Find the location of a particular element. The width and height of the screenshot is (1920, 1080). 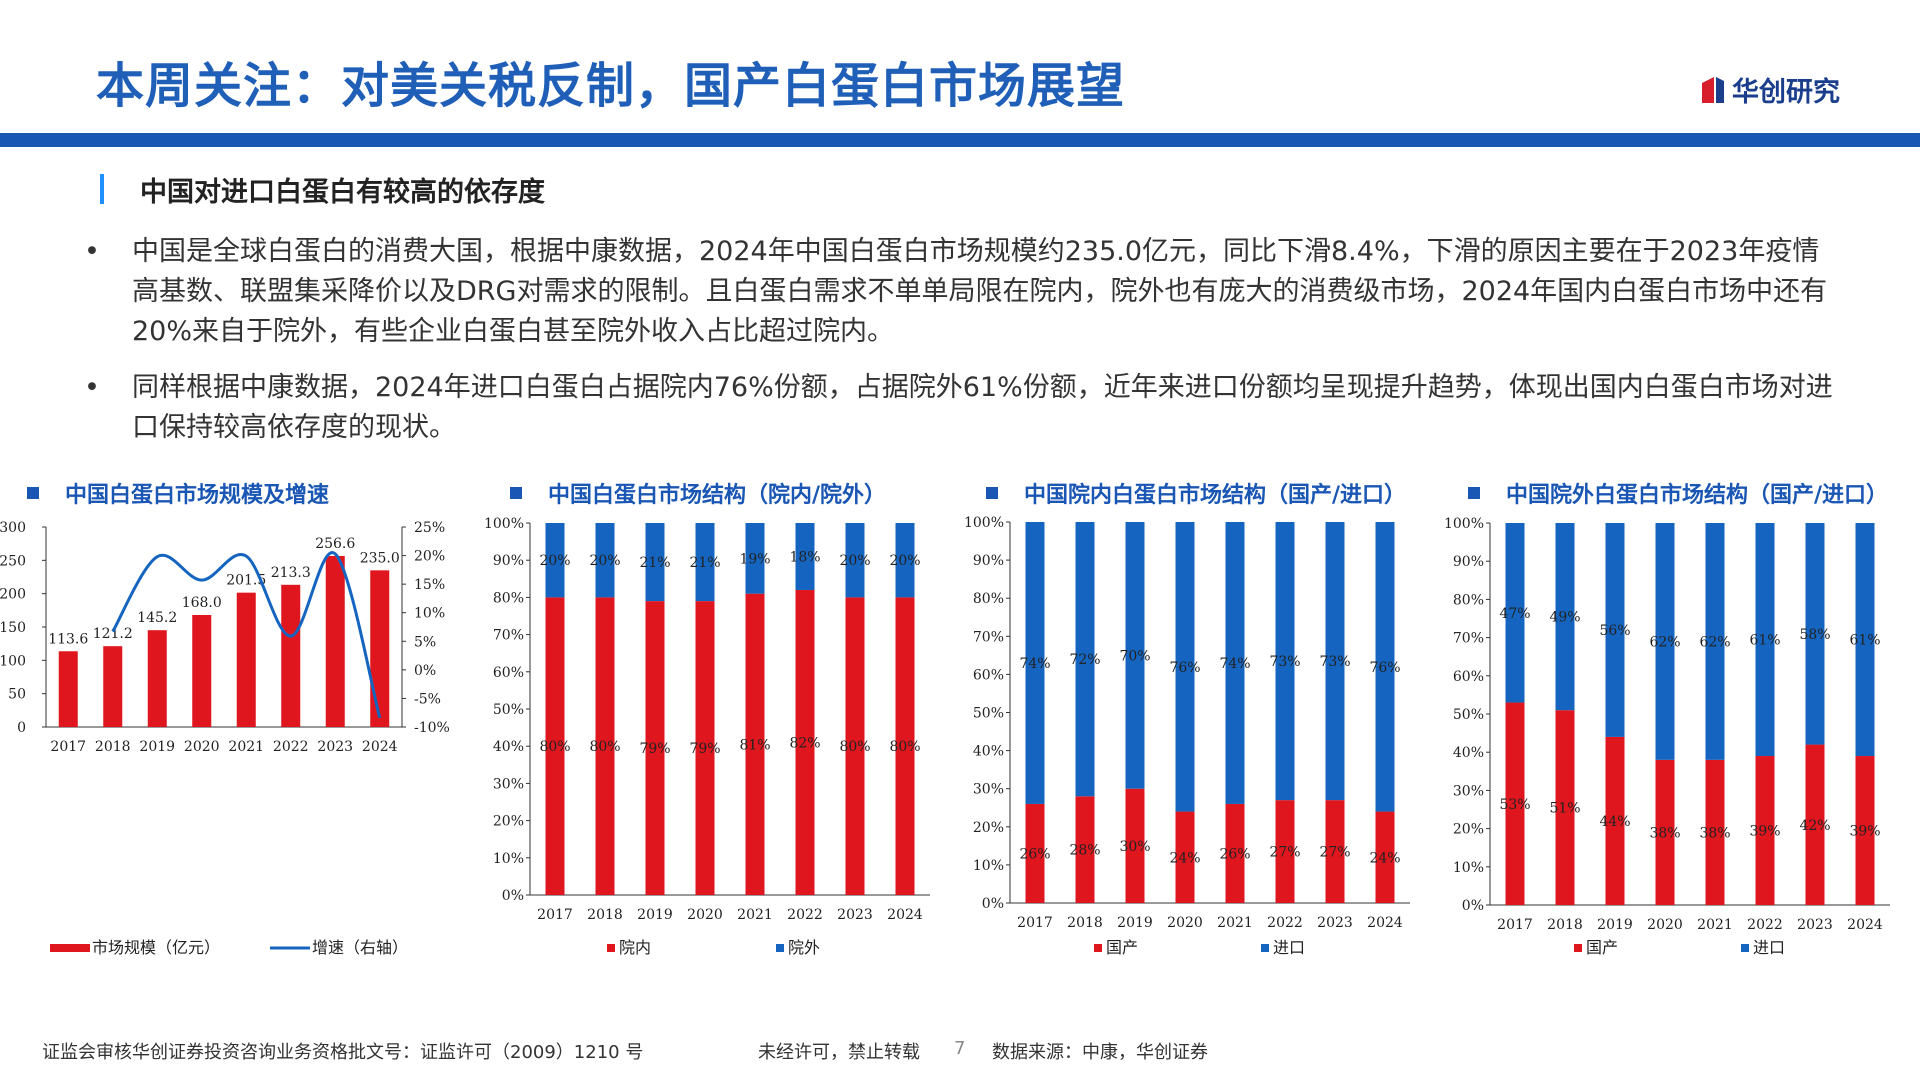

data-label: 79% is located at coordinates (704, 749).